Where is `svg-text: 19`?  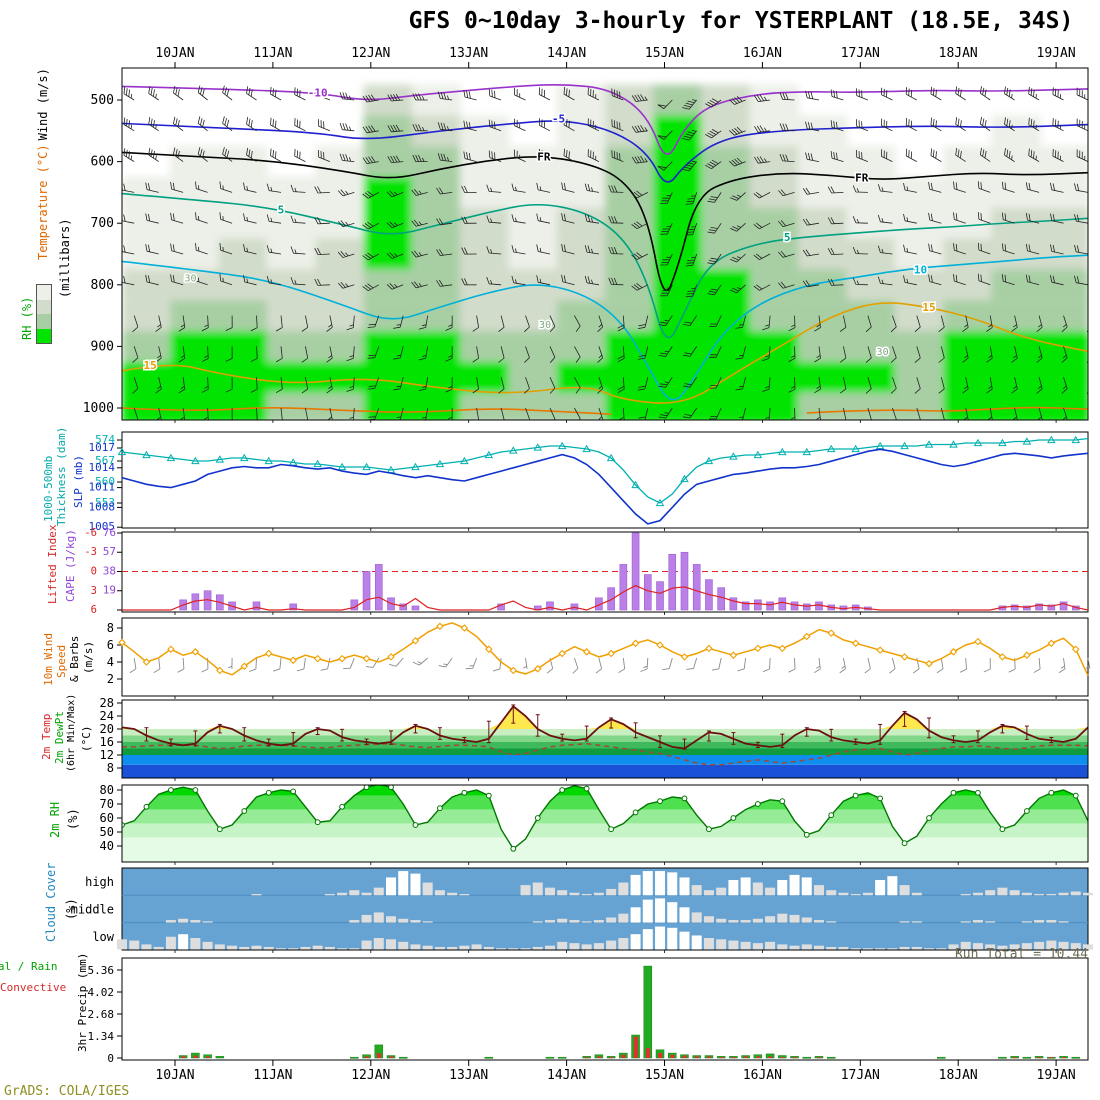 svg-text: 19 is located at coordinates (109, 590).